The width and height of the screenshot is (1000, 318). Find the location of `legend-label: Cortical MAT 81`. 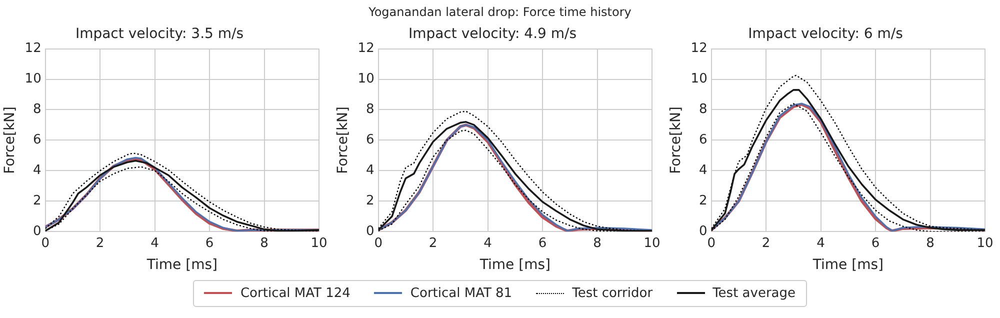

legend-label: Cortical MAT 81 is located at coordinates (461, 293).